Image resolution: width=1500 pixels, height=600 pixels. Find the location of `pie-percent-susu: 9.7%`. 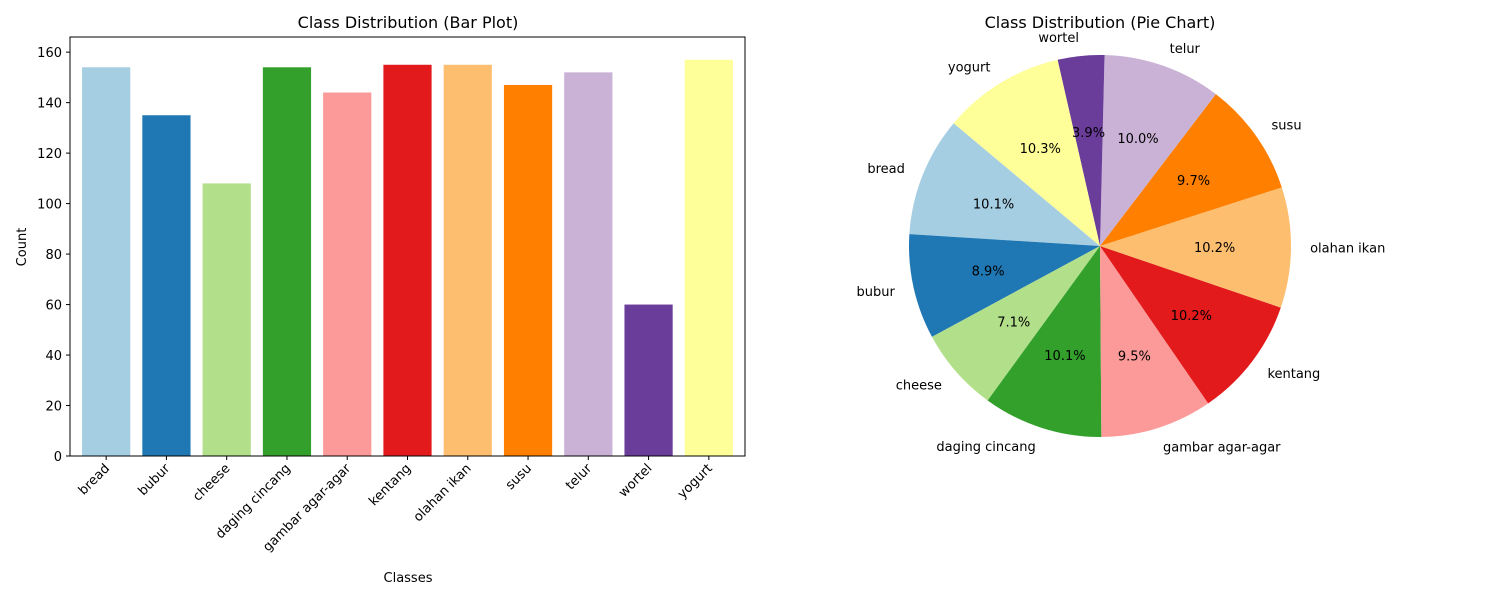

pie-percent-susu: 9.7% is located at coordinates (1193, 181).